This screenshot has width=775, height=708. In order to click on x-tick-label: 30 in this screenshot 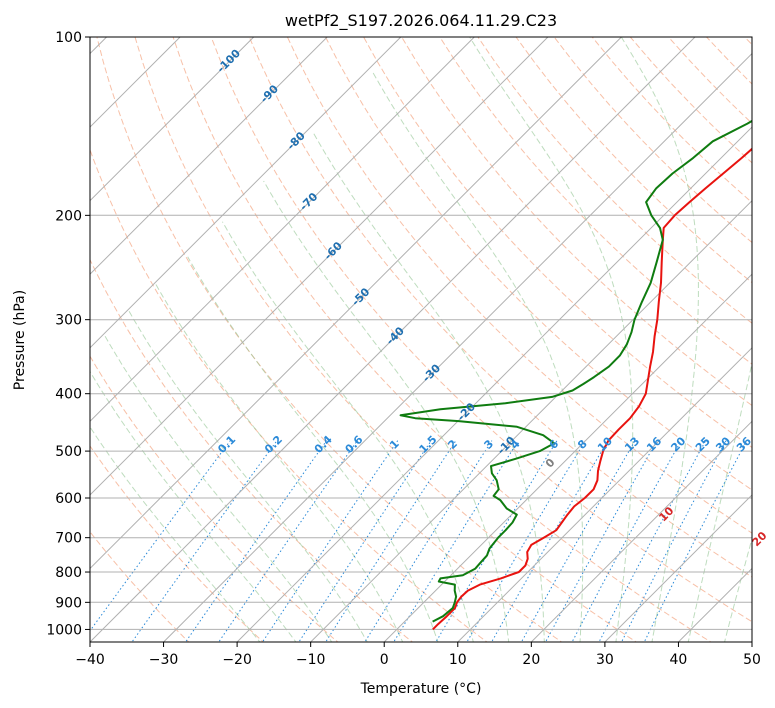, I will do `click(605, 660)`.